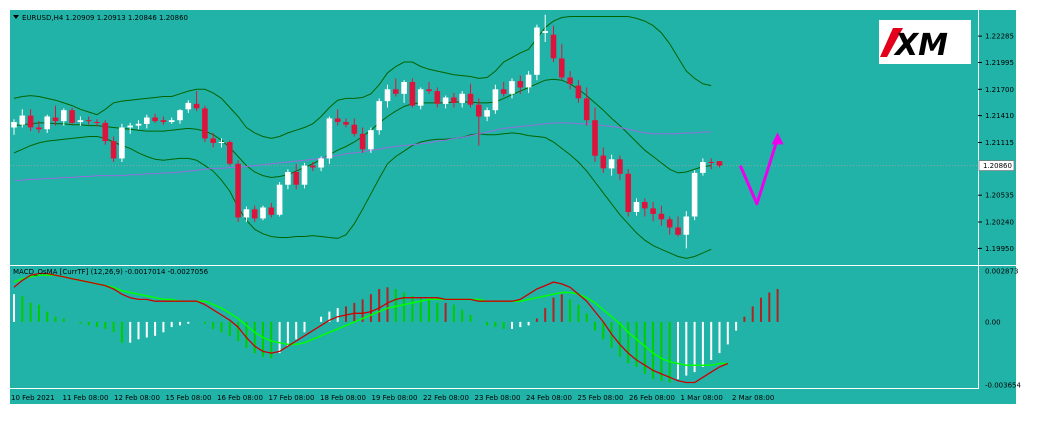 This screenshot has height=422, width=1039. I want to click on macd-axis-background, so click(997, 326).